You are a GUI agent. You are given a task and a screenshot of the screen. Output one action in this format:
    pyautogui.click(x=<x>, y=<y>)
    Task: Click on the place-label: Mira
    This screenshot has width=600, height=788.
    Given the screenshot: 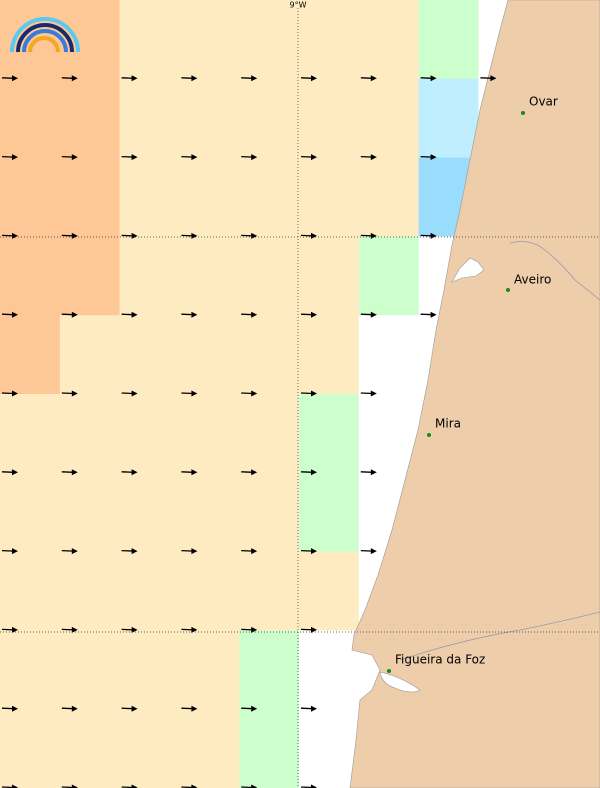 What is the action you would take?
    pyautogui.click(x=448, y=424)
    